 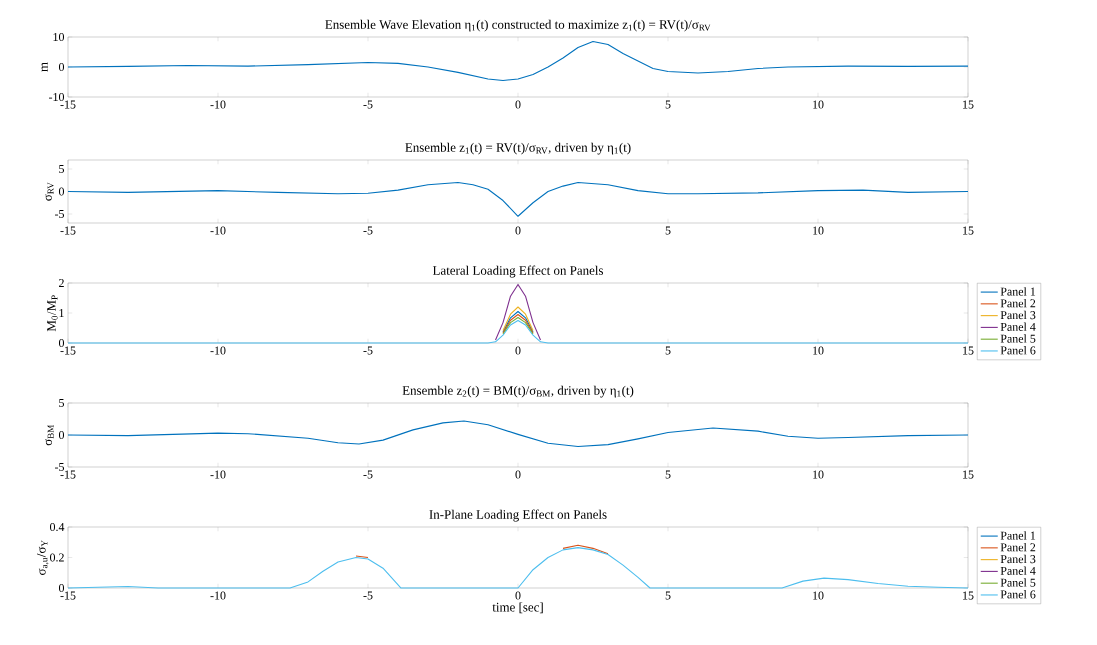 What do you see at coordinates (42, 557) in the screenshot?
I see `y-axis-title: σ$_{a,u}$/σ$_{Y}$` at bounding box center [42, 557].